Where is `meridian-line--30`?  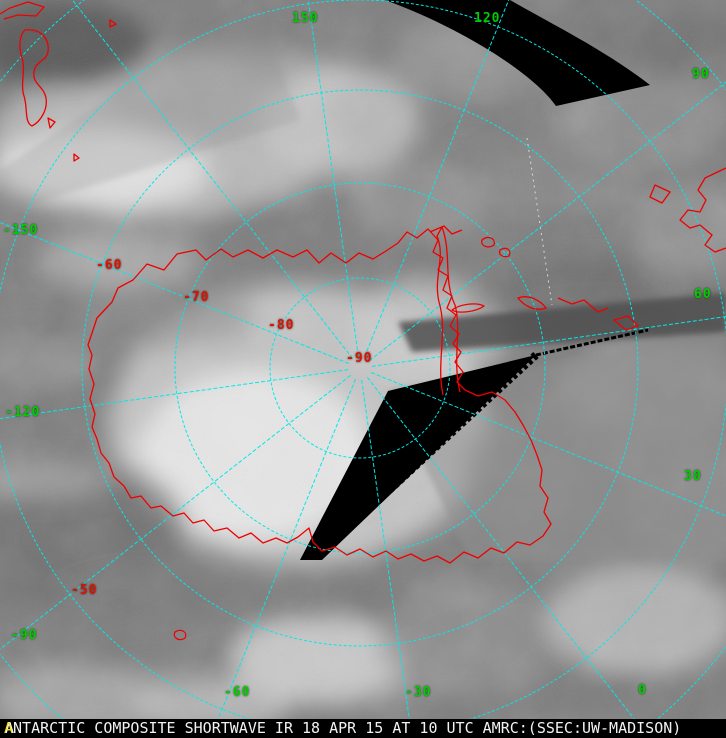
meridian-line--30 is located at coordinates (387, 558).